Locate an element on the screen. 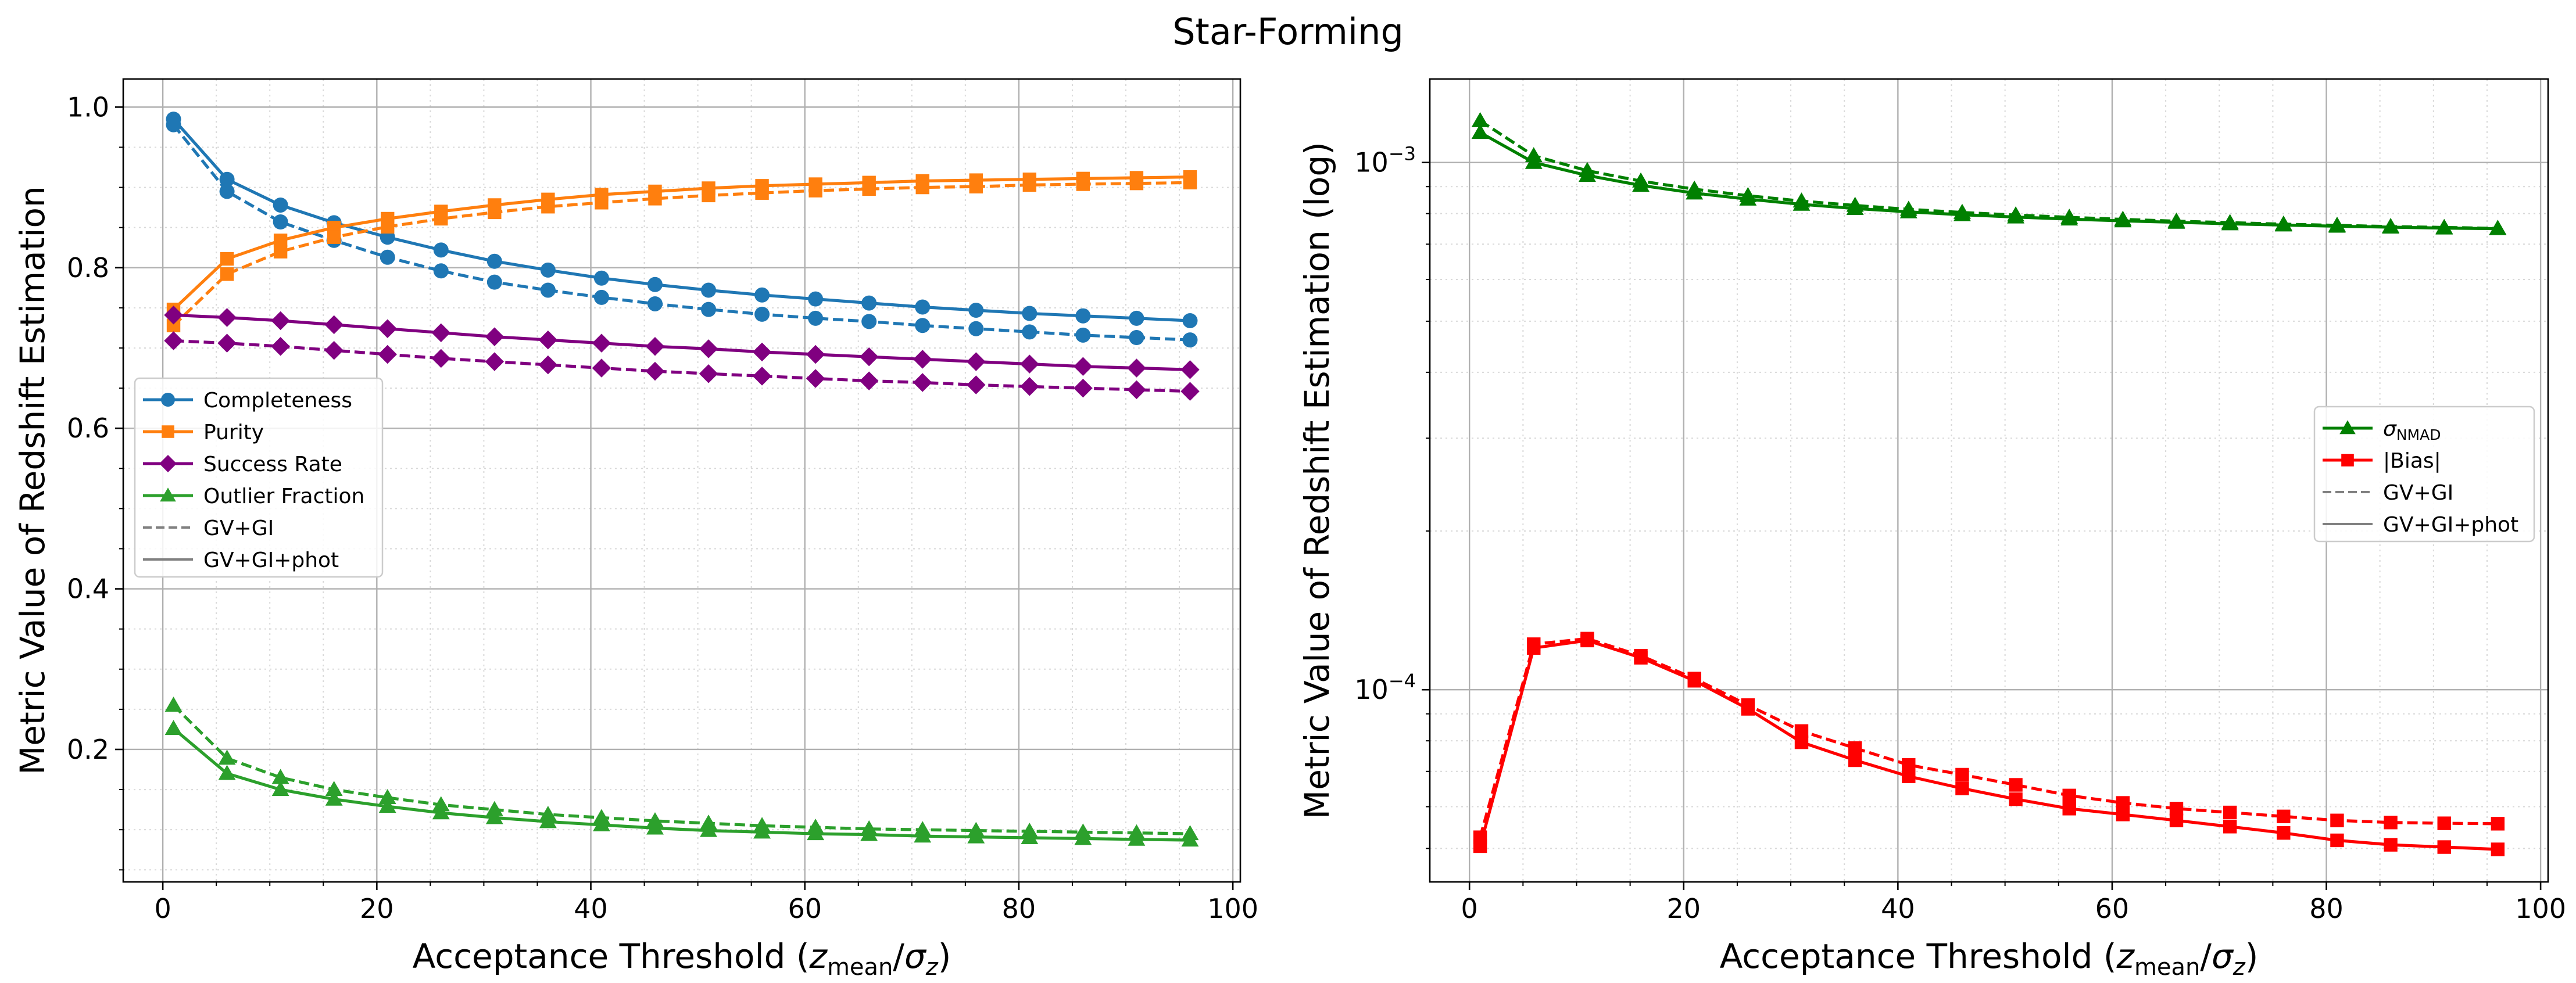  right-x-tick-label: 100 is located at coordinates (2540, 909).